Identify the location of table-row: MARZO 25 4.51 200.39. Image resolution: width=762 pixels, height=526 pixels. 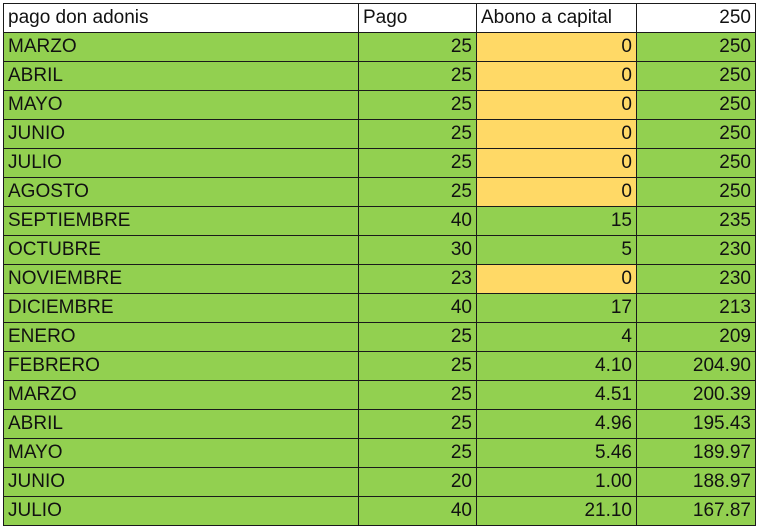
(379, 395).